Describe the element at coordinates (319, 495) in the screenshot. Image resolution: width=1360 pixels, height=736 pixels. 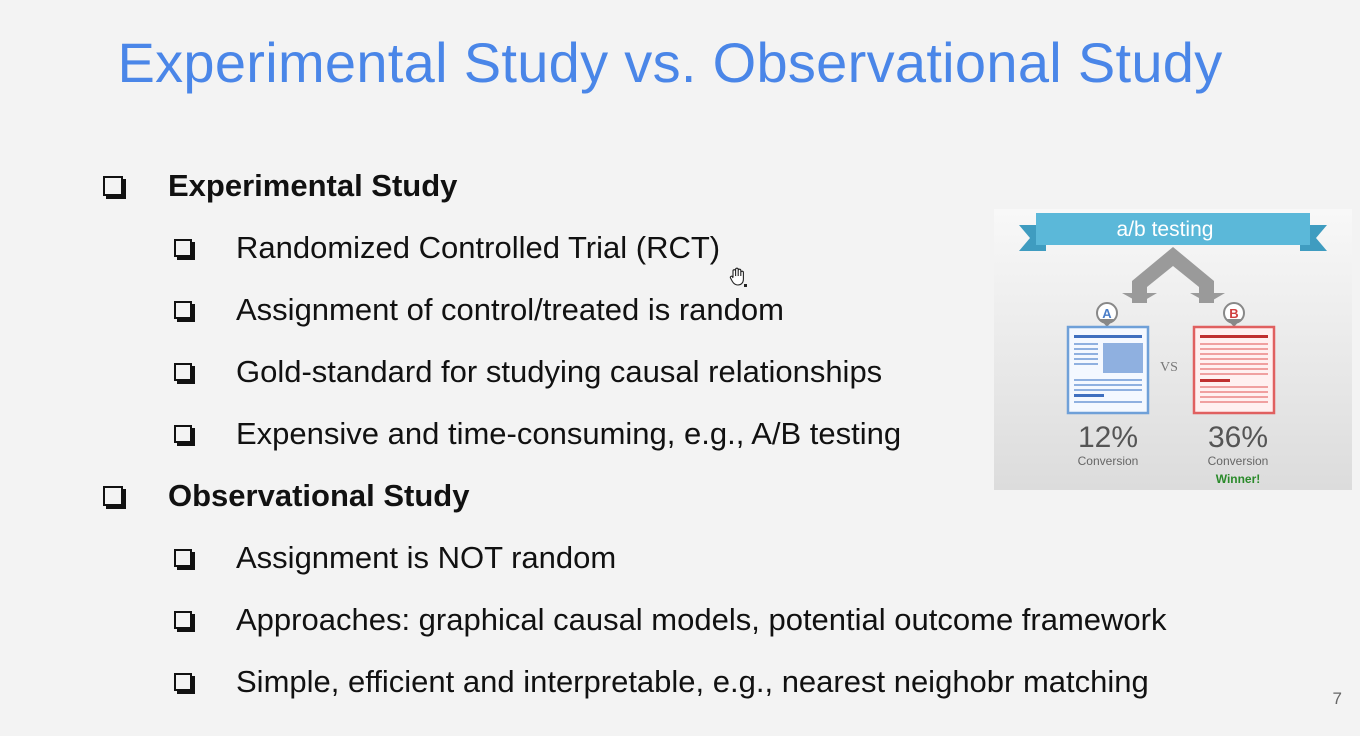
I see `section-heading-label: Observational Study` at that location.